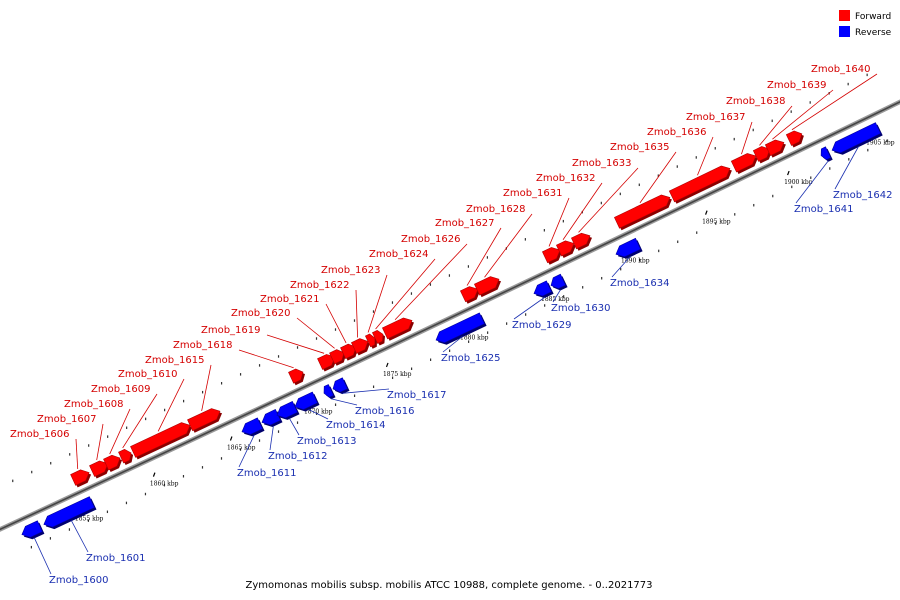 This screenshot has height=600, width=900. Describe the element at coordinates (327, 441) in the screenshot. I see `gene-label-zmob-1613: Zmob_1613` at that location.